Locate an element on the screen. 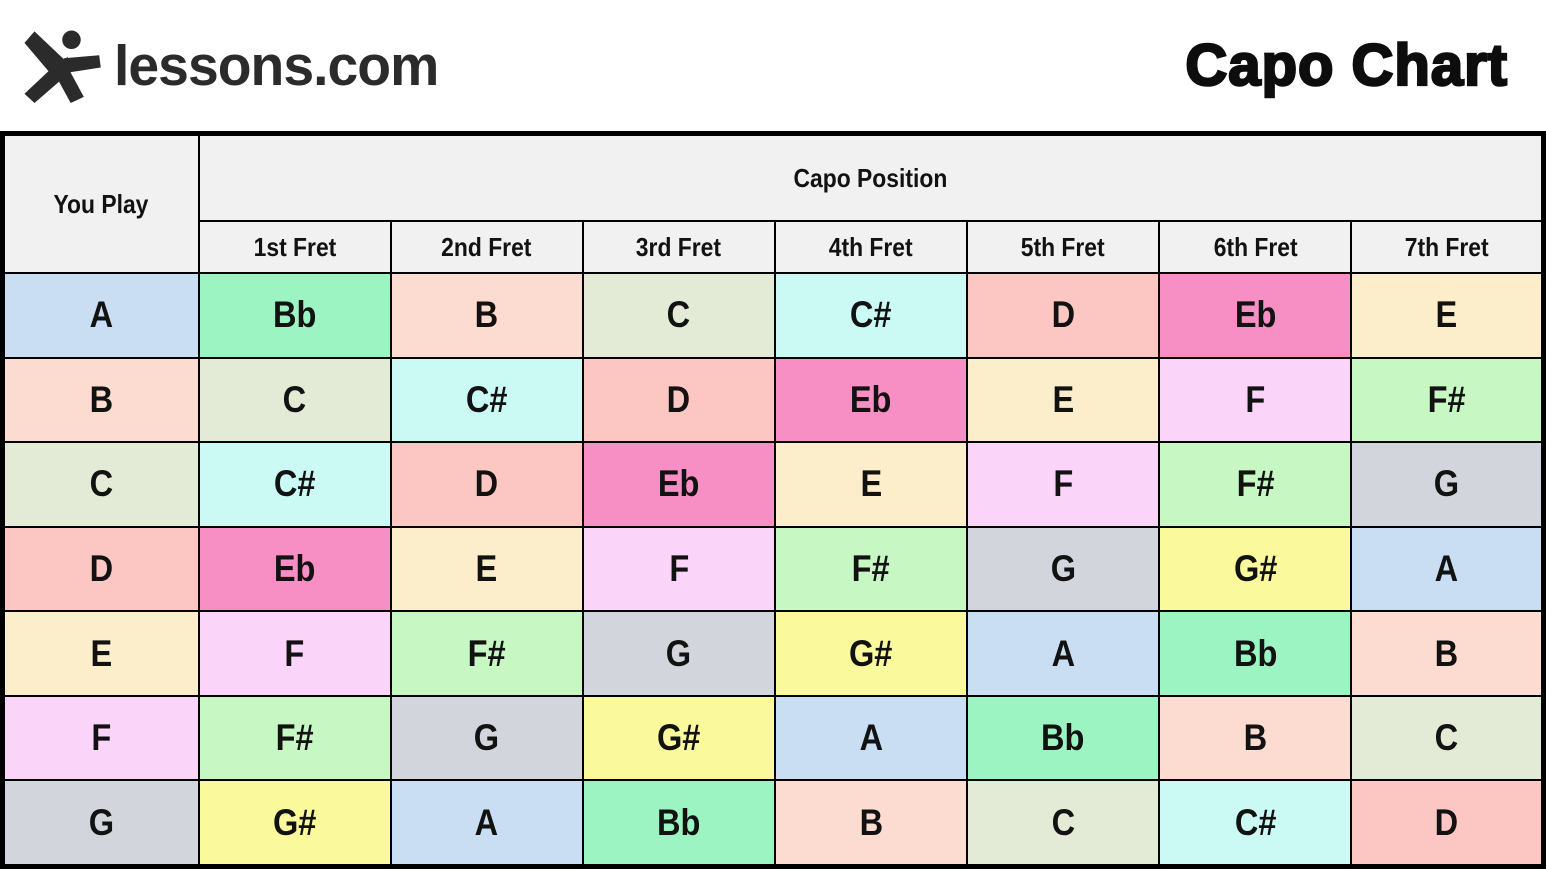  brand-logo: lessons.com is located at coordinates (235, 66).